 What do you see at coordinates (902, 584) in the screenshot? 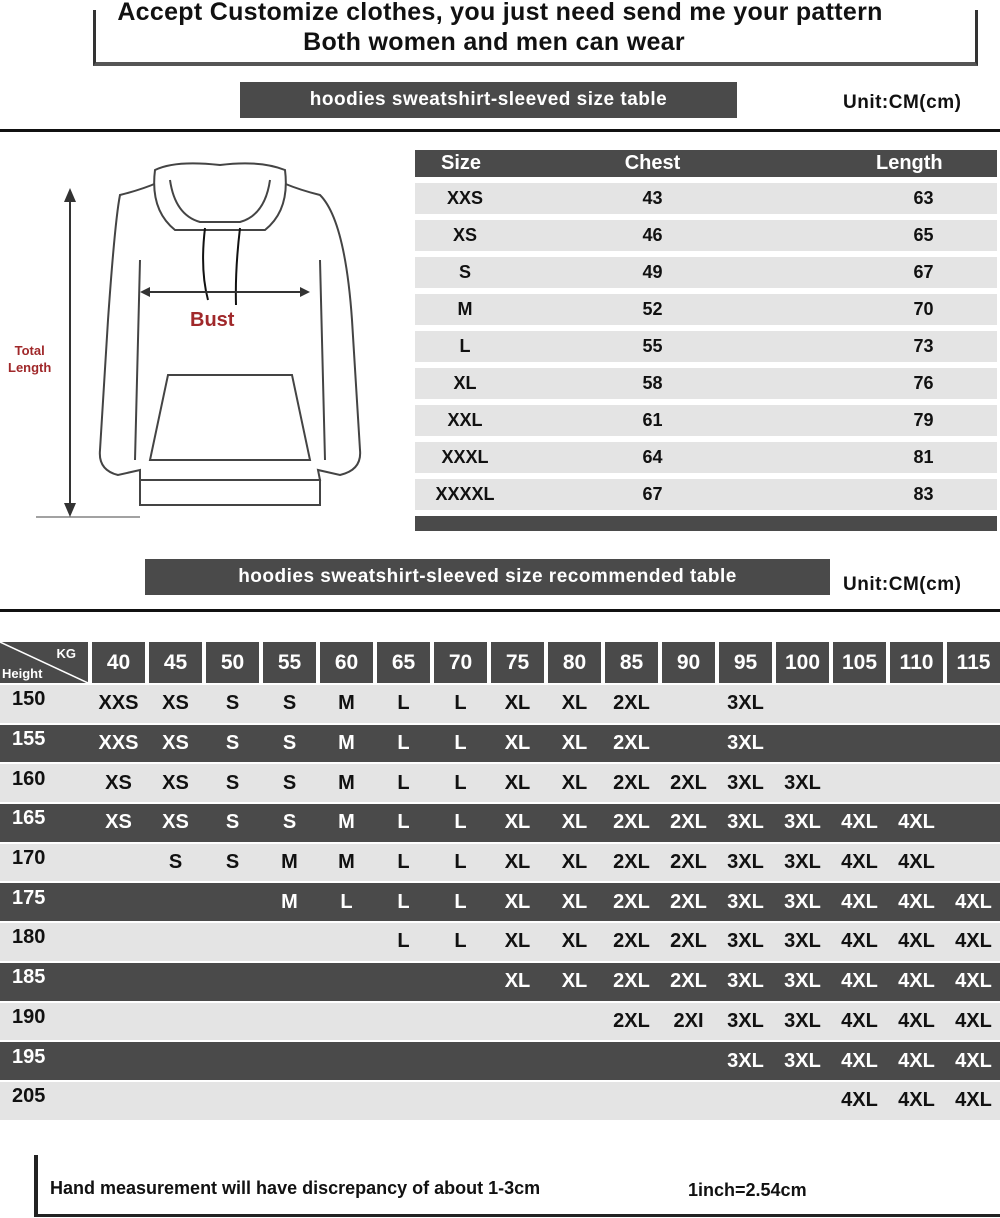
I see `rec-table-unit: Unit:CM(cm)` at bounding box center [902, 584].